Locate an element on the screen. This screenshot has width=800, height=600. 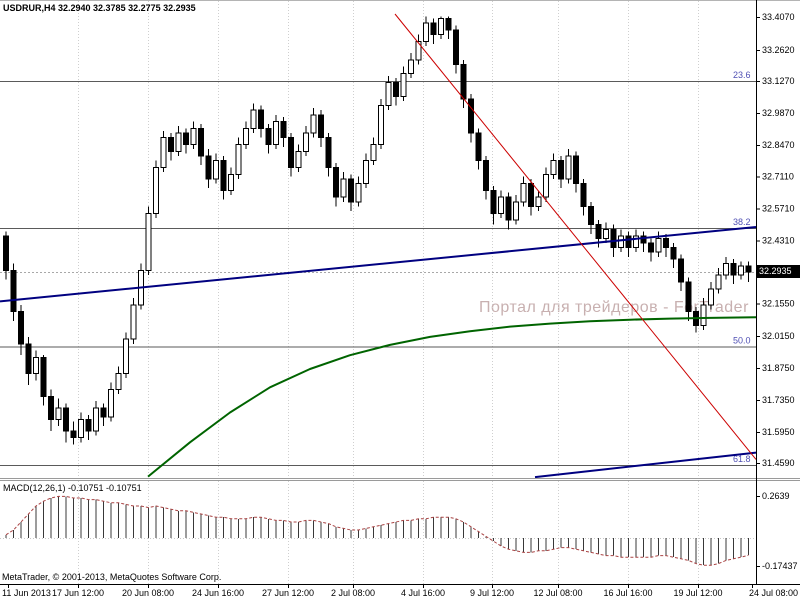
svg-text: 2 Jul 08:00 is located at coordinates (353, 593).